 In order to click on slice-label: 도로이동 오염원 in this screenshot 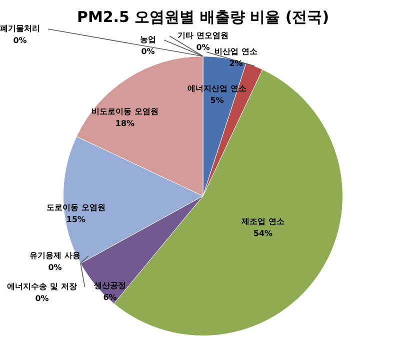, I will do `click(76, 207)`.